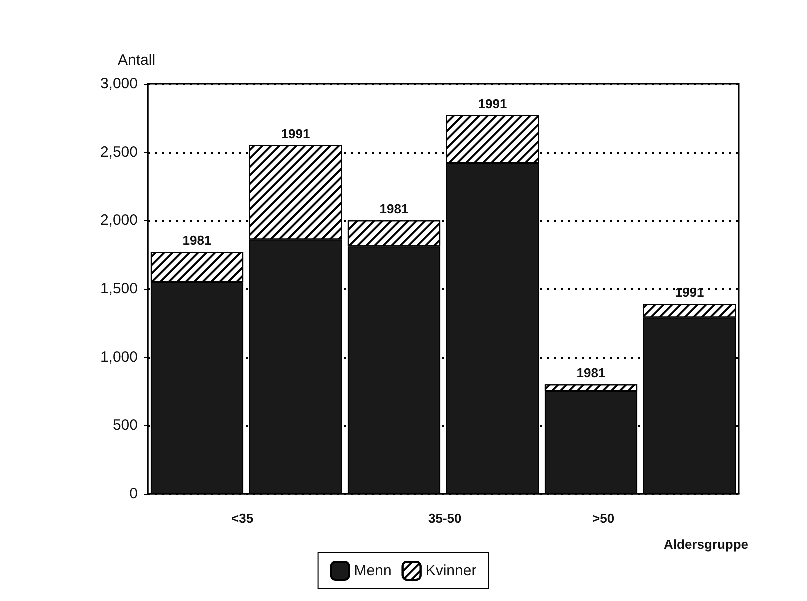 This screenshot has height=601, width=807. Describe the element at coordinates (373, 571) in the screenshot. I see `legend-label: Menn` at that location.